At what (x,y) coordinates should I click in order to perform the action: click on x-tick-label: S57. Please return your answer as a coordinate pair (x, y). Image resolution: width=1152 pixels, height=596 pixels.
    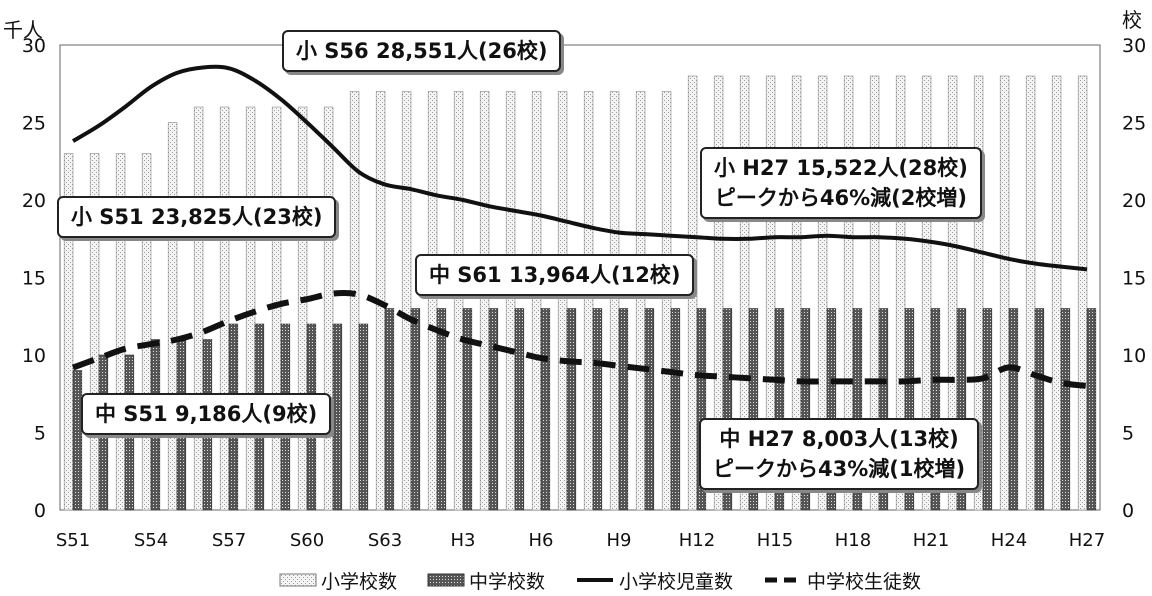
    Looking at the image, I should click on (229, 540).